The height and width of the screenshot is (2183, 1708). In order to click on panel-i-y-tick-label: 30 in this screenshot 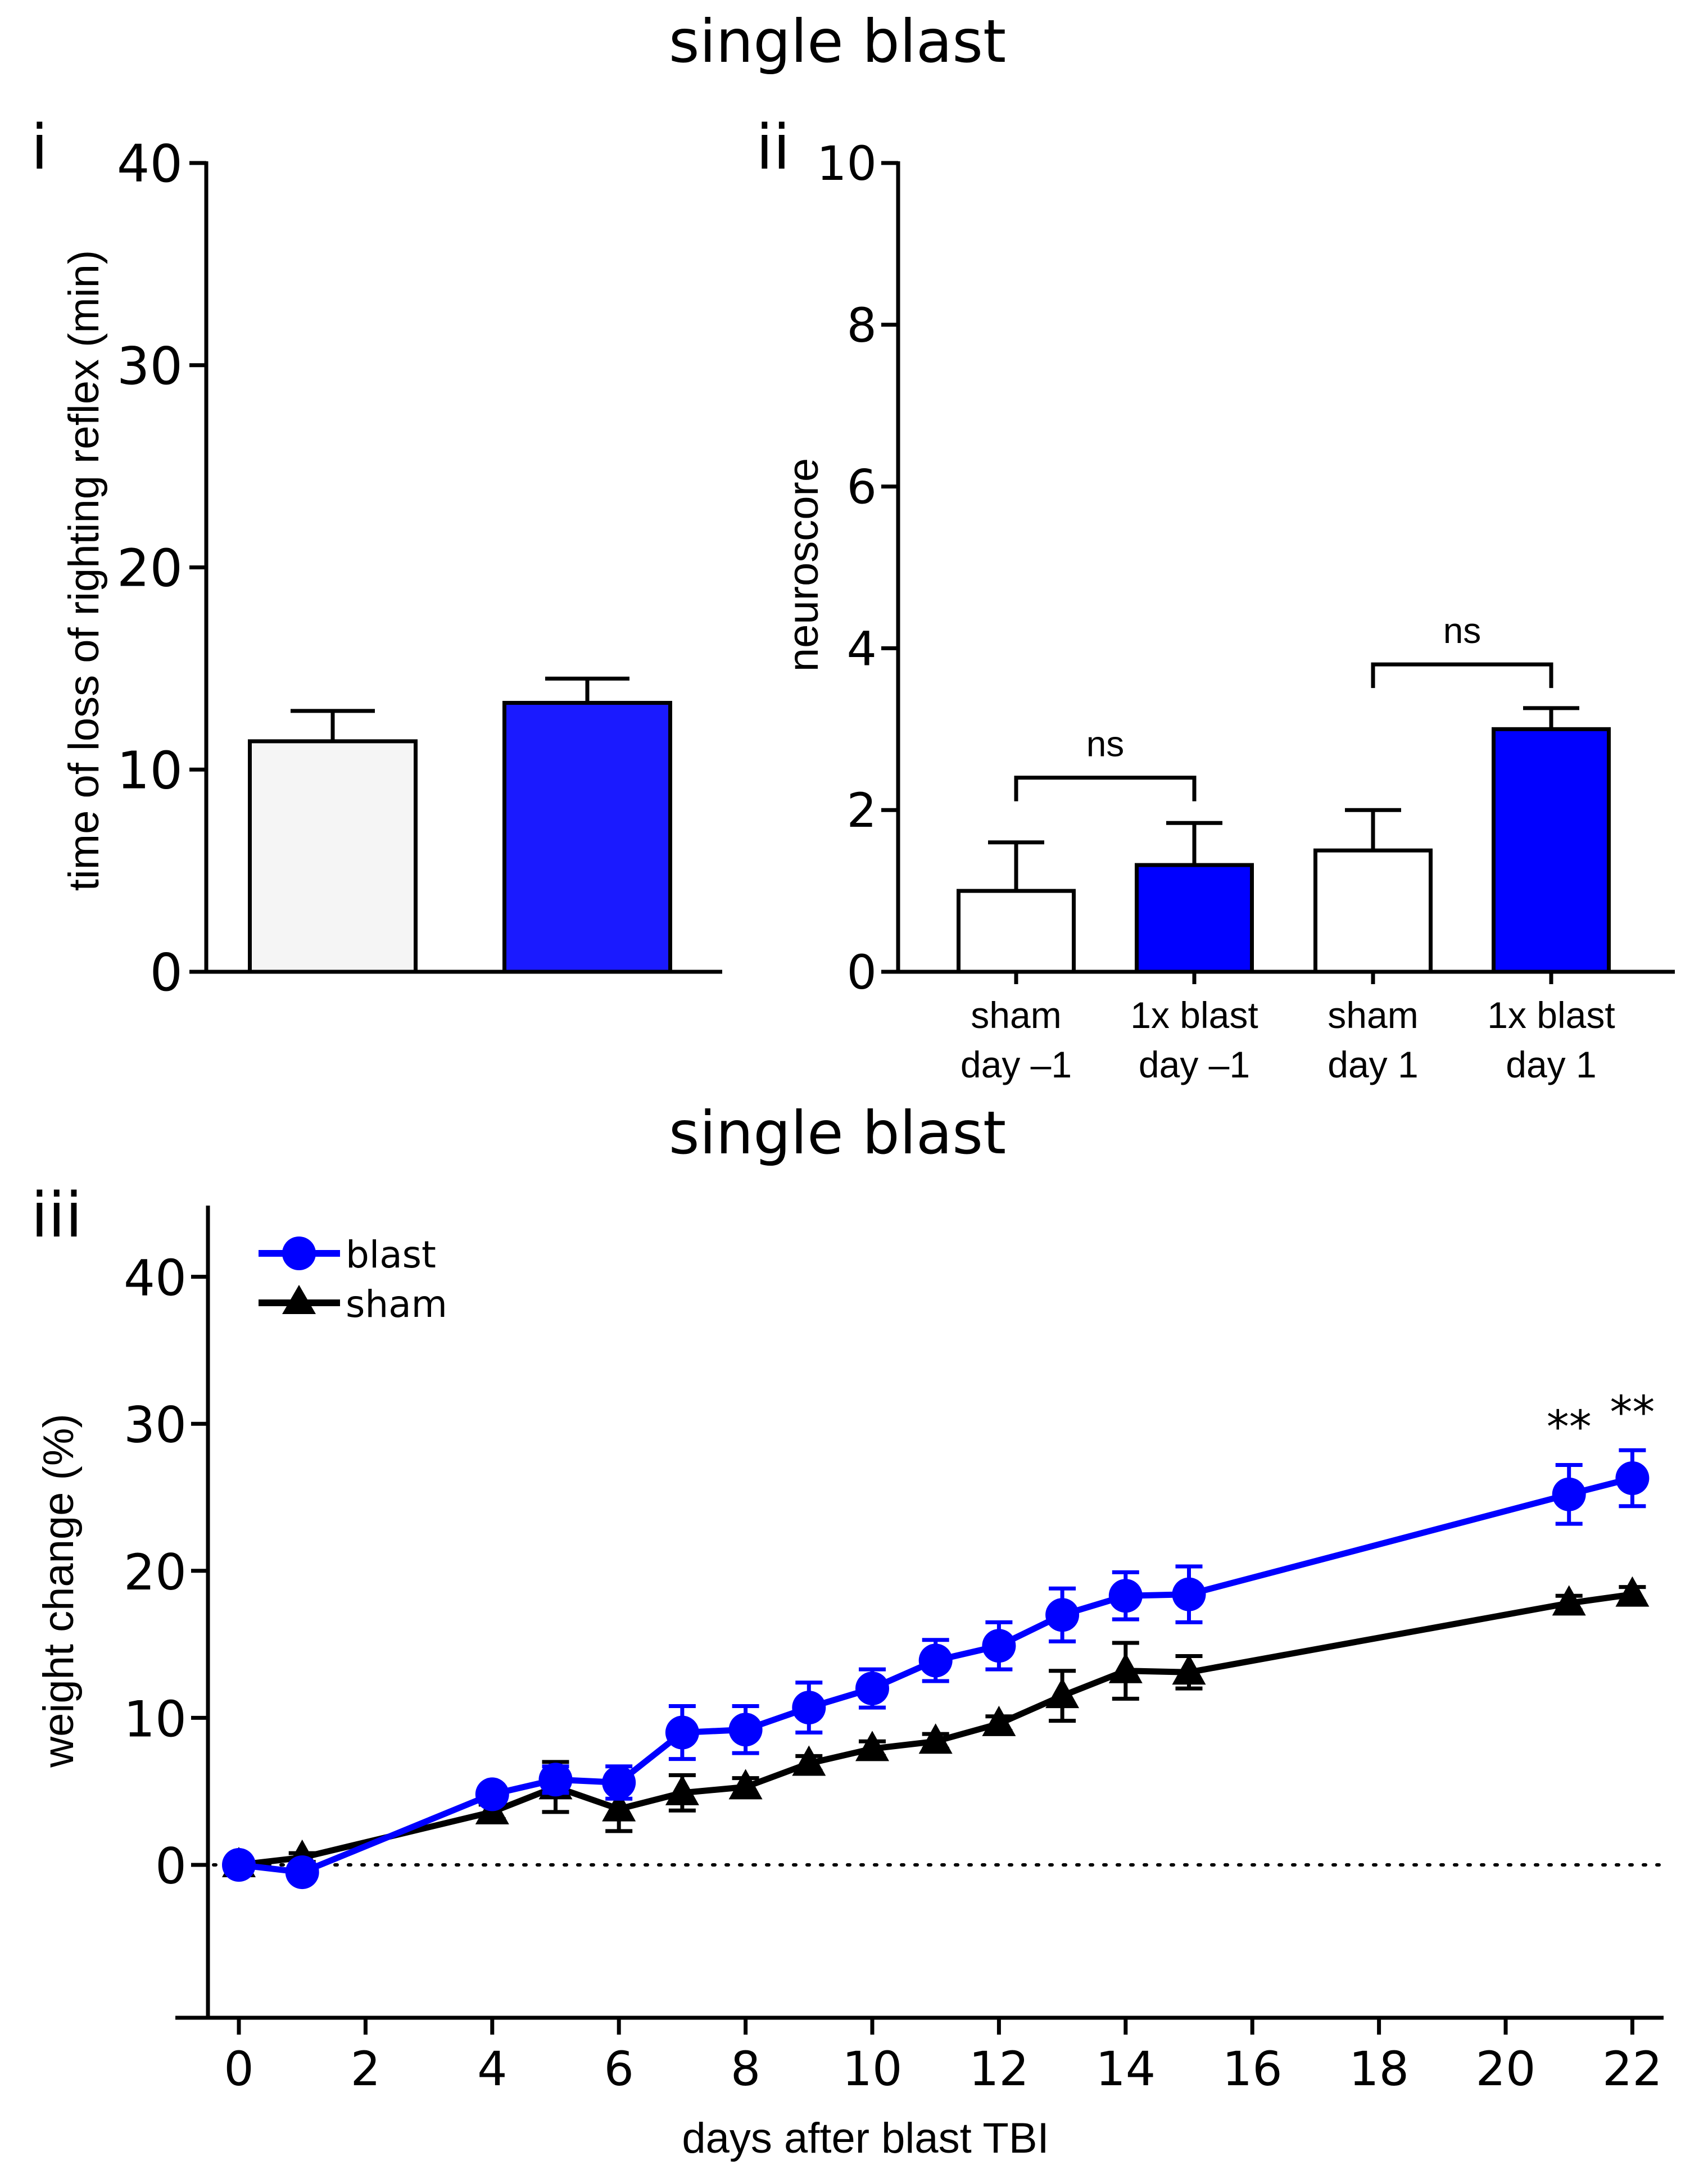, I will do `click(150, 366)`.